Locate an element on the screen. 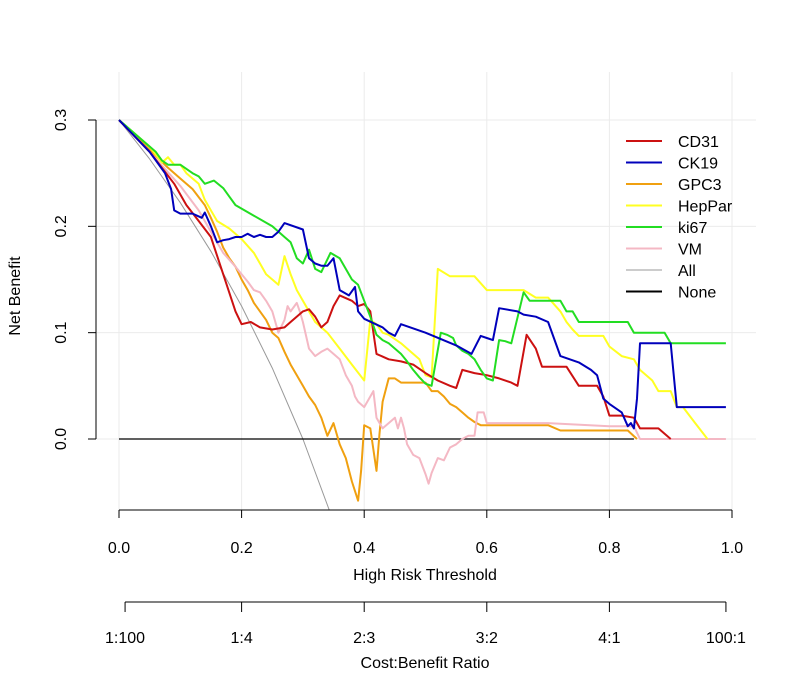 Image resolution: width=805 pixels, height=685 pixels. y-tick-label: 0.2 is located at coordinates (61, 226).